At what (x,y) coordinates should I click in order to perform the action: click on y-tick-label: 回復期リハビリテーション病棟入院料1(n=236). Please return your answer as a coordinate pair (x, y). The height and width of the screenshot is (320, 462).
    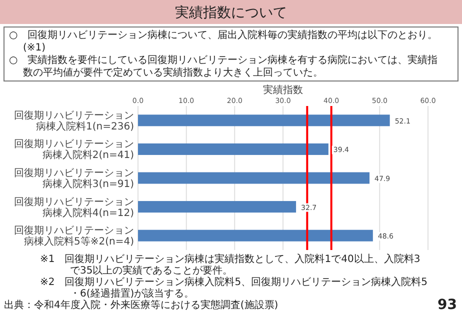
    Looking at the image, I should click on (74, 120).